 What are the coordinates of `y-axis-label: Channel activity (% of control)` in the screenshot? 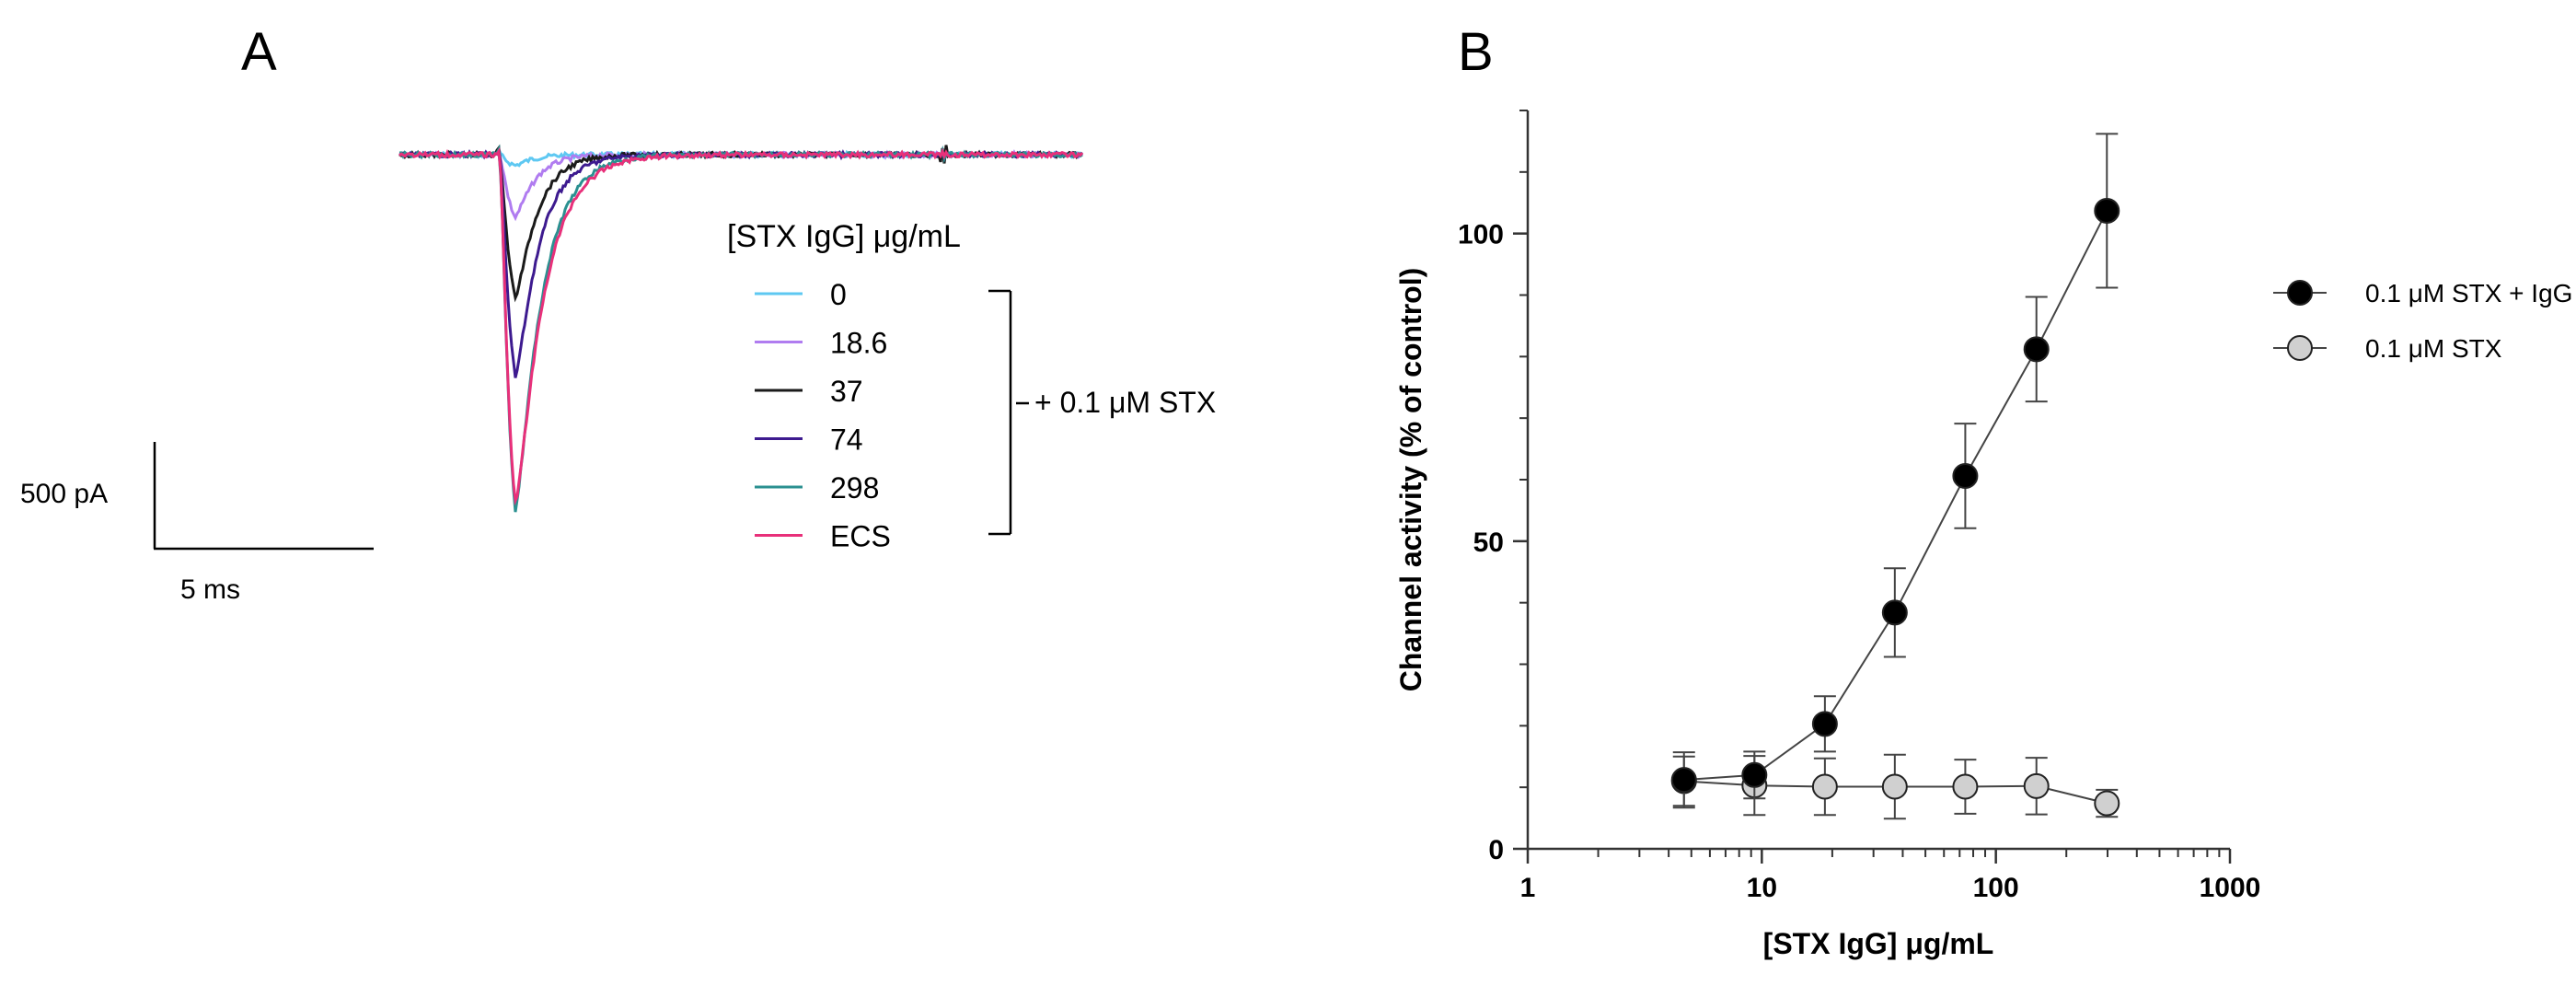 It's located at (1410, 479).